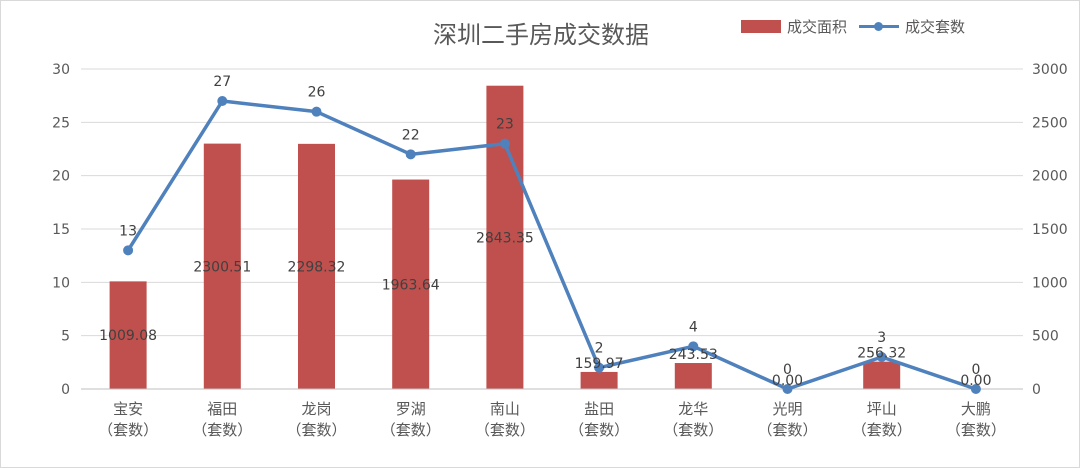  What do you see at coordinates (61, 283) in the screenshot?
I see `left-tick-label: 10` at bounding box center [61, 283].